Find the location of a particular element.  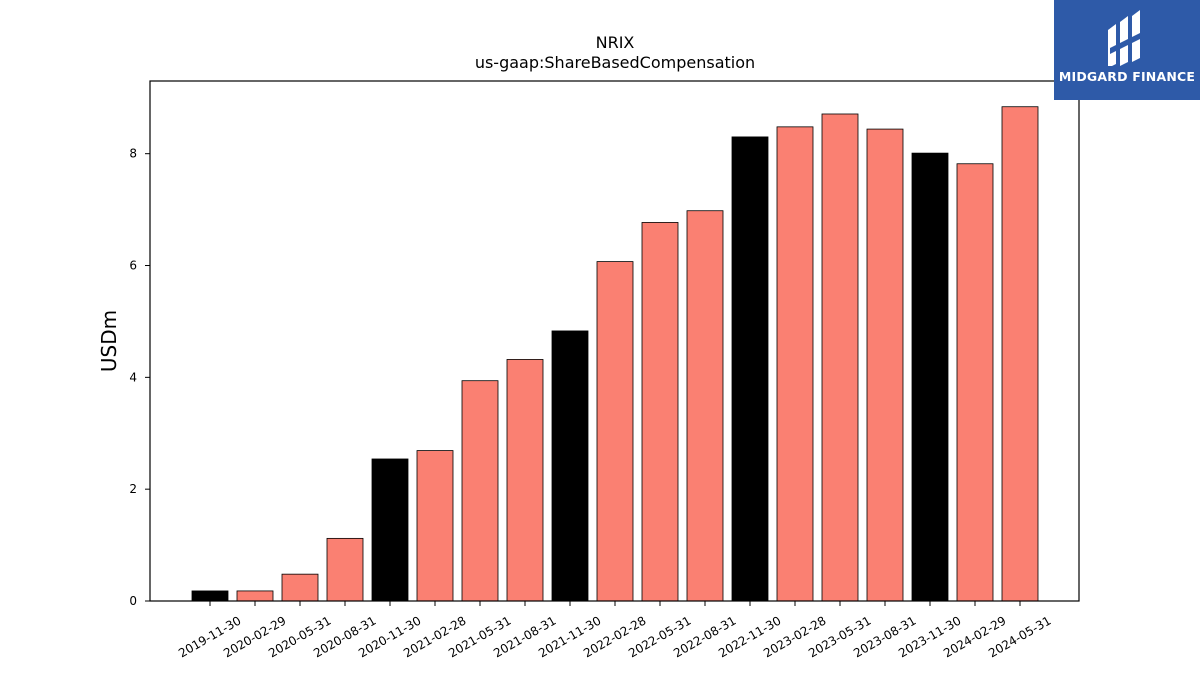

y-axis-label: USDm is located at coordinates (109, 341).